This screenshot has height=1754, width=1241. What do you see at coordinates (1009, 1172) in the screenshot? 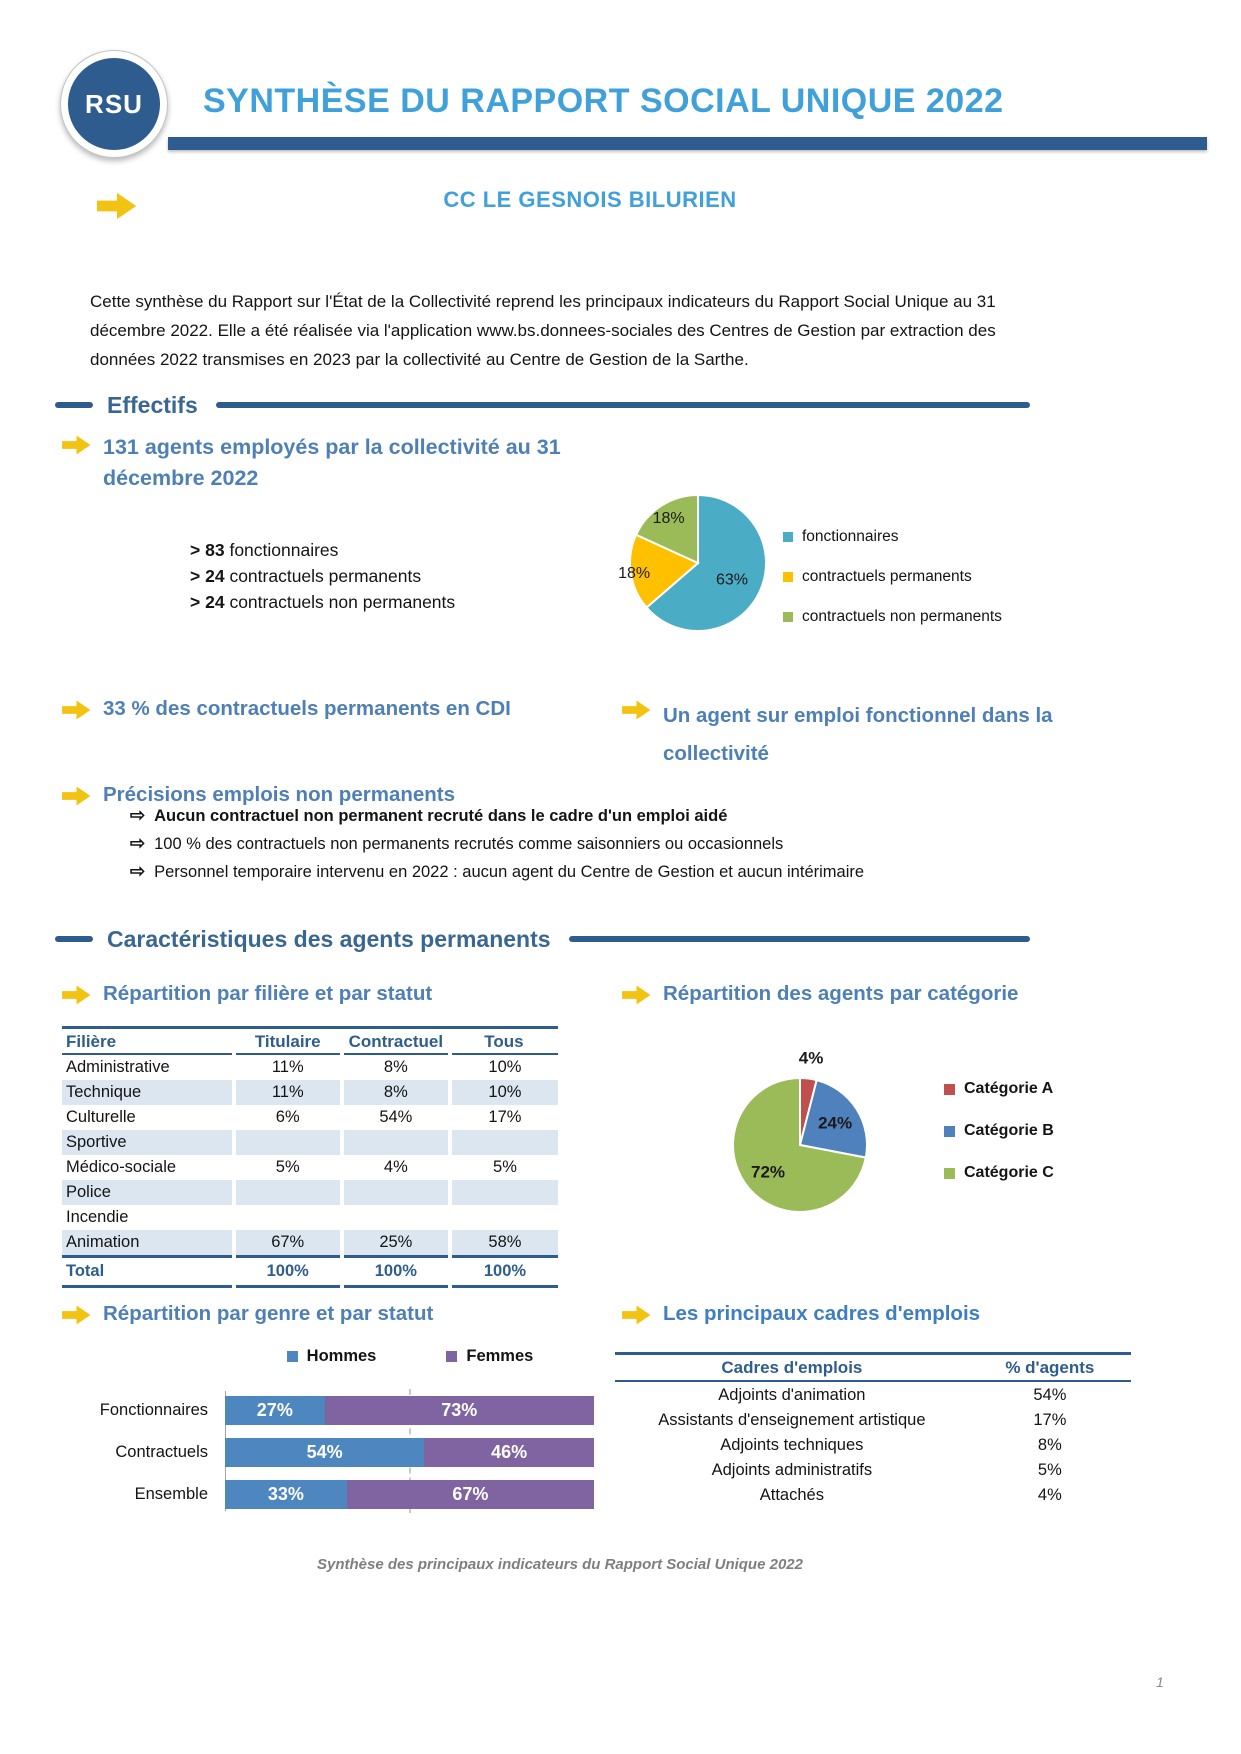
I see `legend-label: Catégorie C` at bounding box center [1009, 1172].